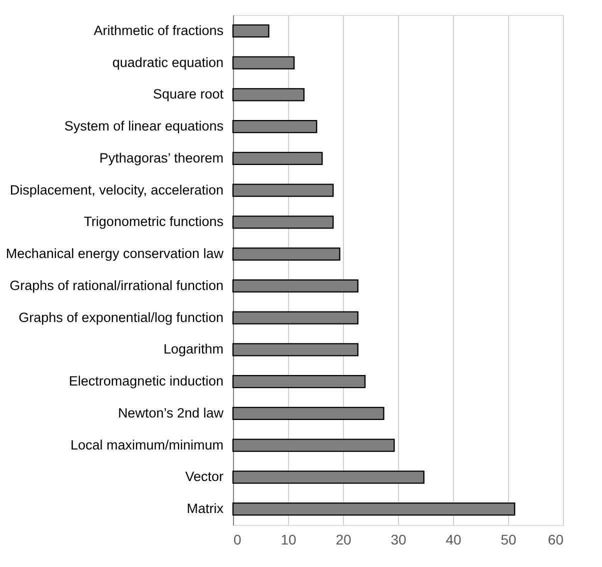 The height and width of the screenshot is (567, 602). I want to click on y-tick-label: Mechanical energy conservation law, so click(115, 254).